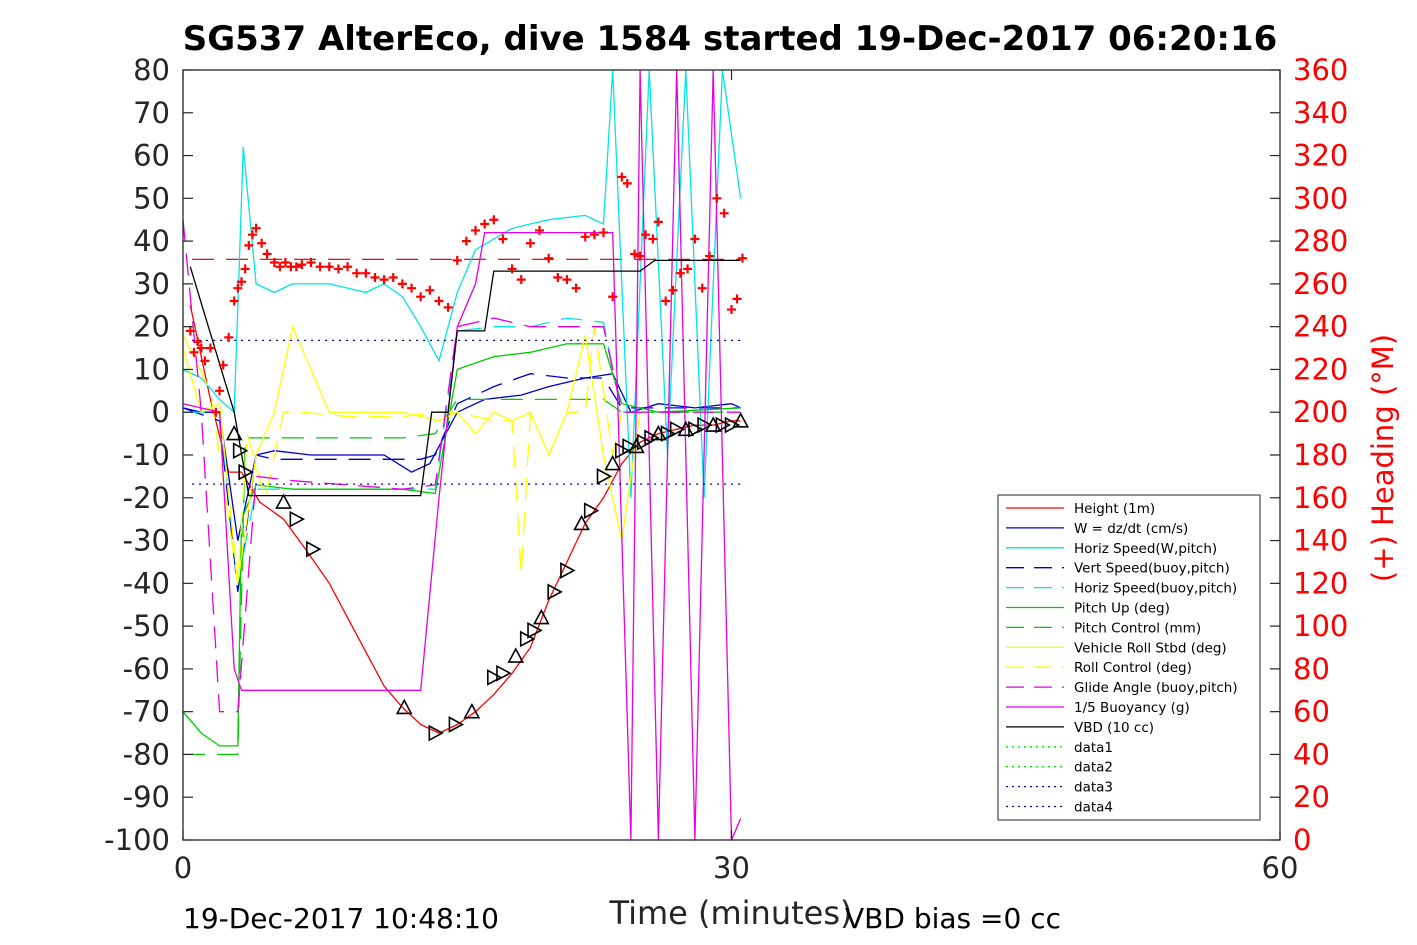 This screenshot has width=1417, height=945. What do you see at coordinates (146, 541) in the screenshot?
I see `y-tick-label: -30` at bounding box center [146, 541].